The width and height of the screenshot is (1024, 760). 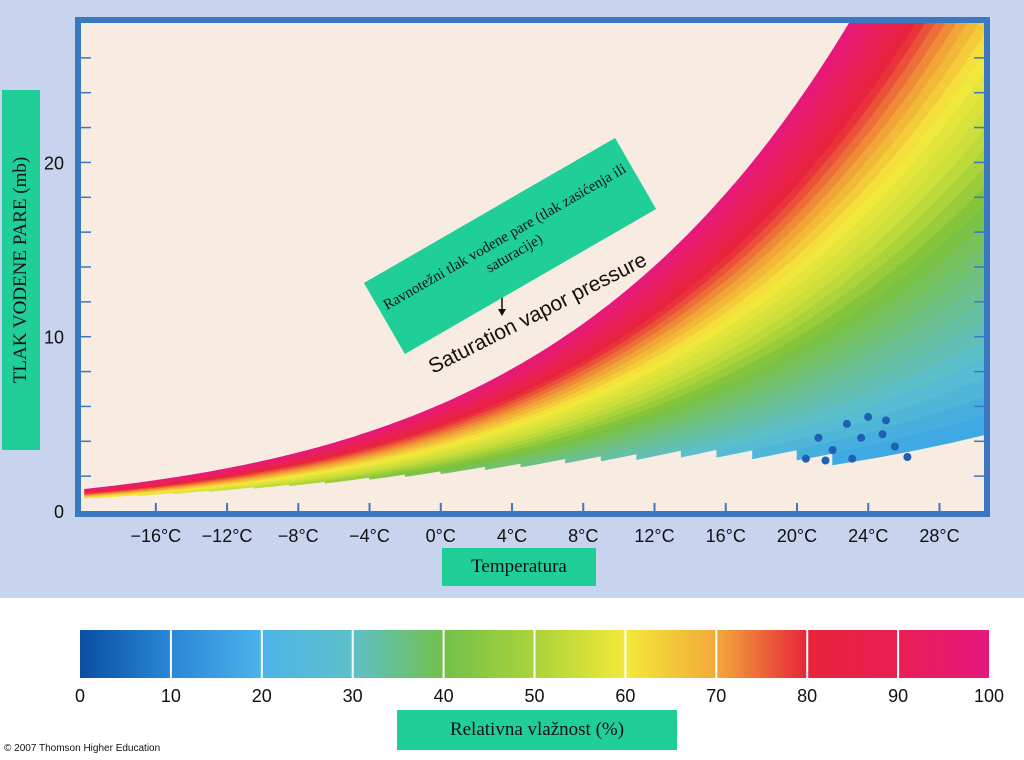 What do you see at coordinates (856, 438) in the screenshot?
I see `scatter-points` at bounding box center [856, 438].